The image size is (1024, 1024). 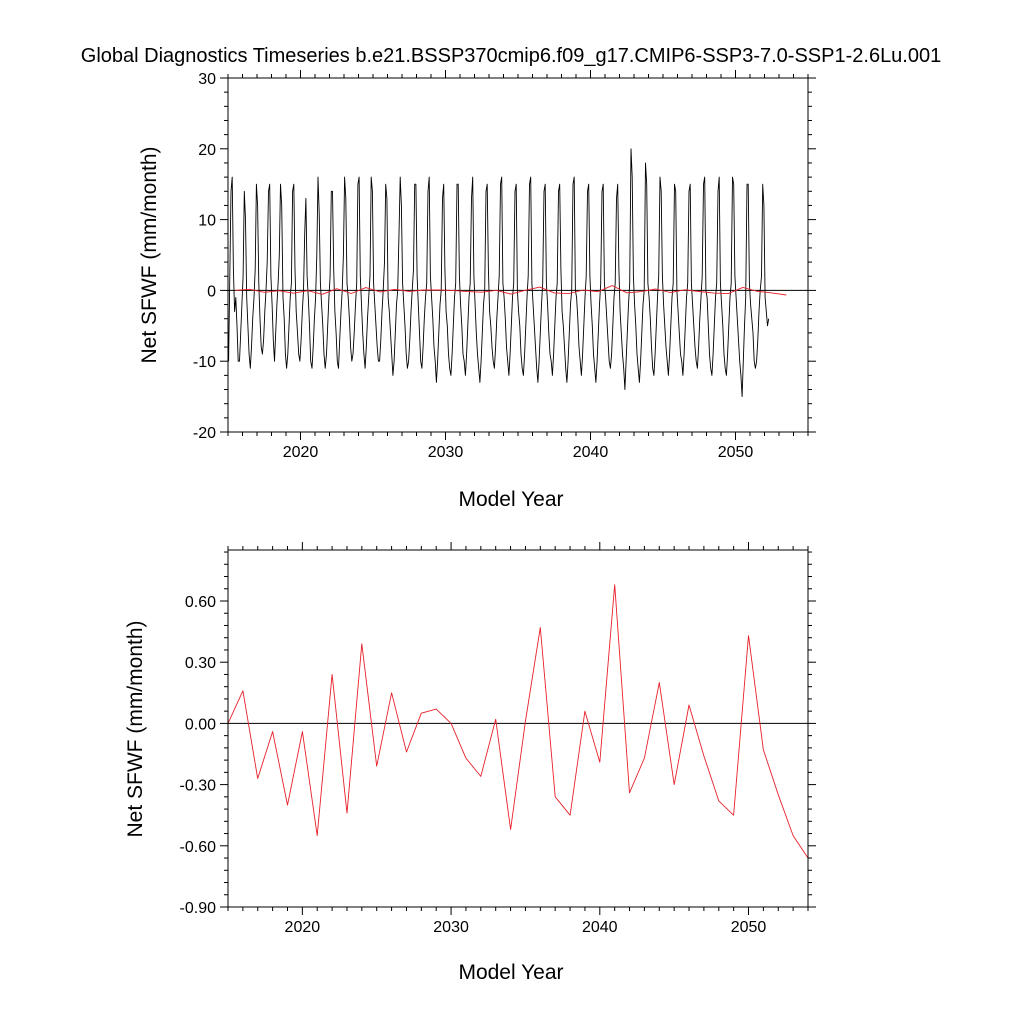 What do you see at coordinates (200, 724) in the screenshot?
I see `y-tick-label: 0.00` at bounding box center [200, 724].